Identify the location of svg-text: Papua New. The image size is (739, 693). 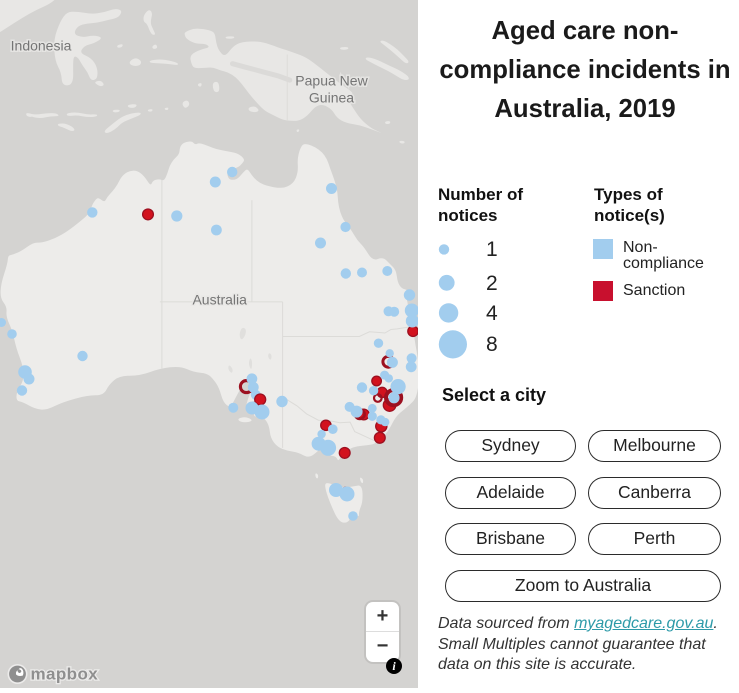
(331, 81).